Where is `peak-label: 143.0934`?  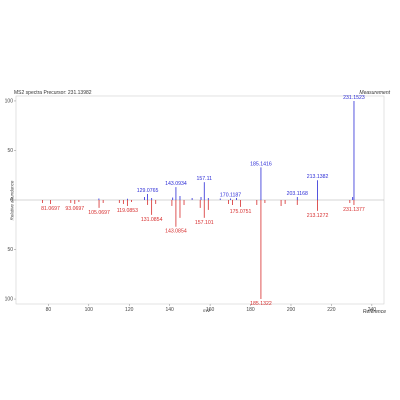
peak-label: 143.0934 is located at coordinates (176, 184).